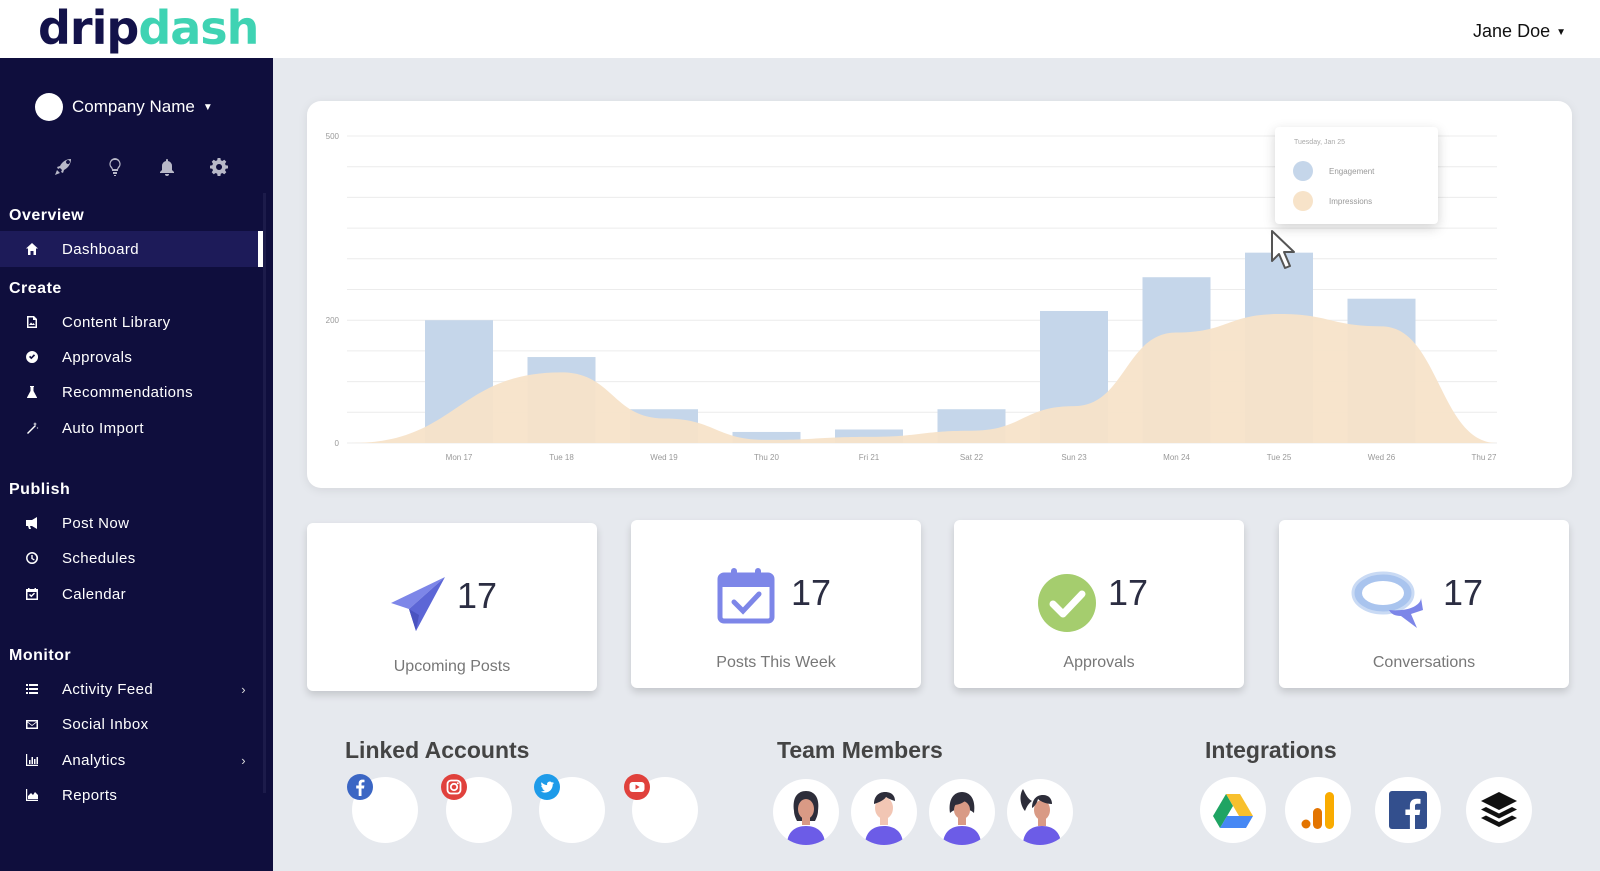  What do you see at coordinates (131, 760) in the screenshot?
I see `sidebar-item-analytics: Analytics ›` at bounding box center [131, 760].